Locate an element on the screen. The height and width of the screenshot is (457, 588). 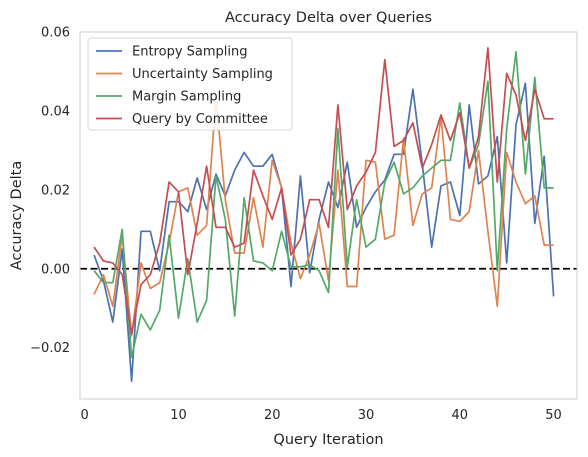
x-axis-title: Query Iteration is located at coordinates (328, 440).